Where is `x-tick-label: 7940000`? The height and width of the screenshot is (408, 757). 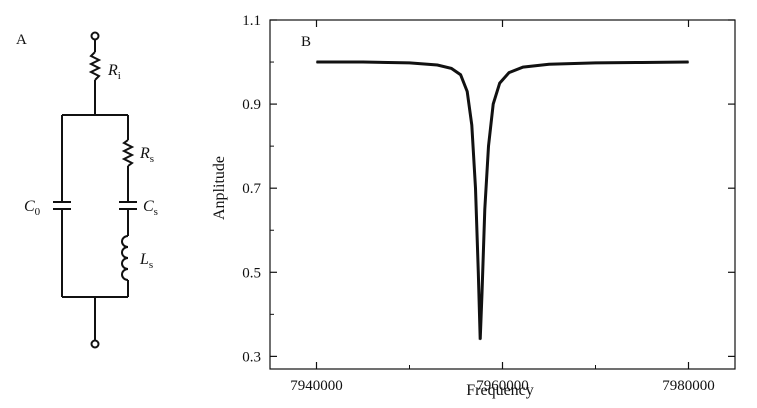 x-tick-label: 7940000 is located at coordinates (316, 386).